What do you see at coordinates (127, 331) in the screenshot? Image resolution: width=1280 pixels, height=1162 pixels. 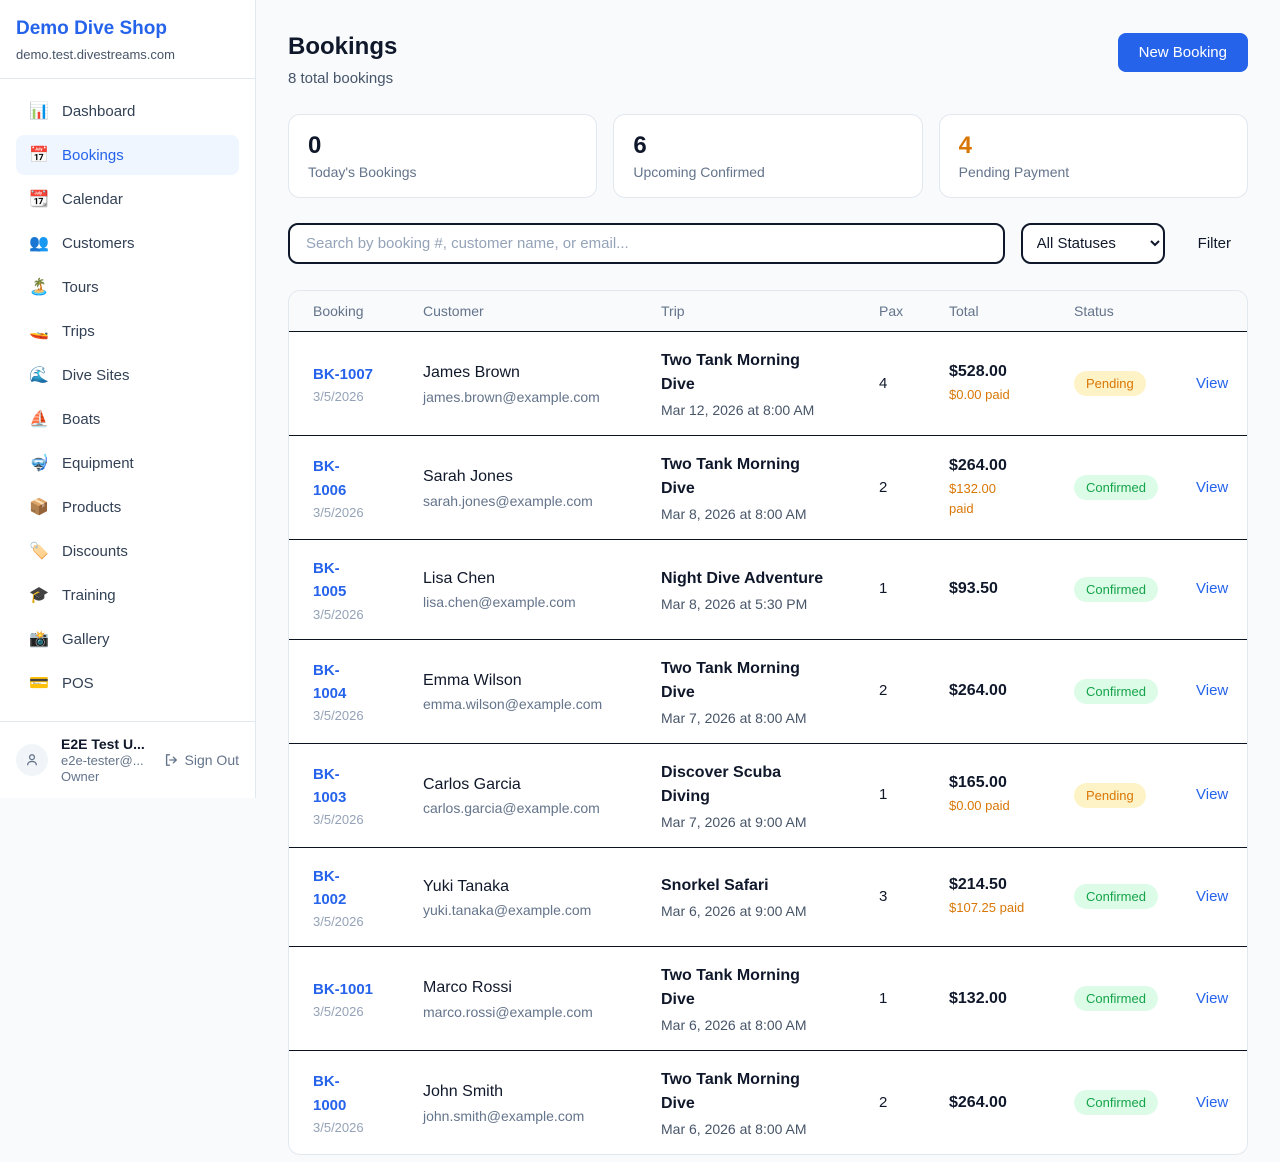 I see `sidebar-item-trips: 🚤 Trips` at bounding box center [127, 331].